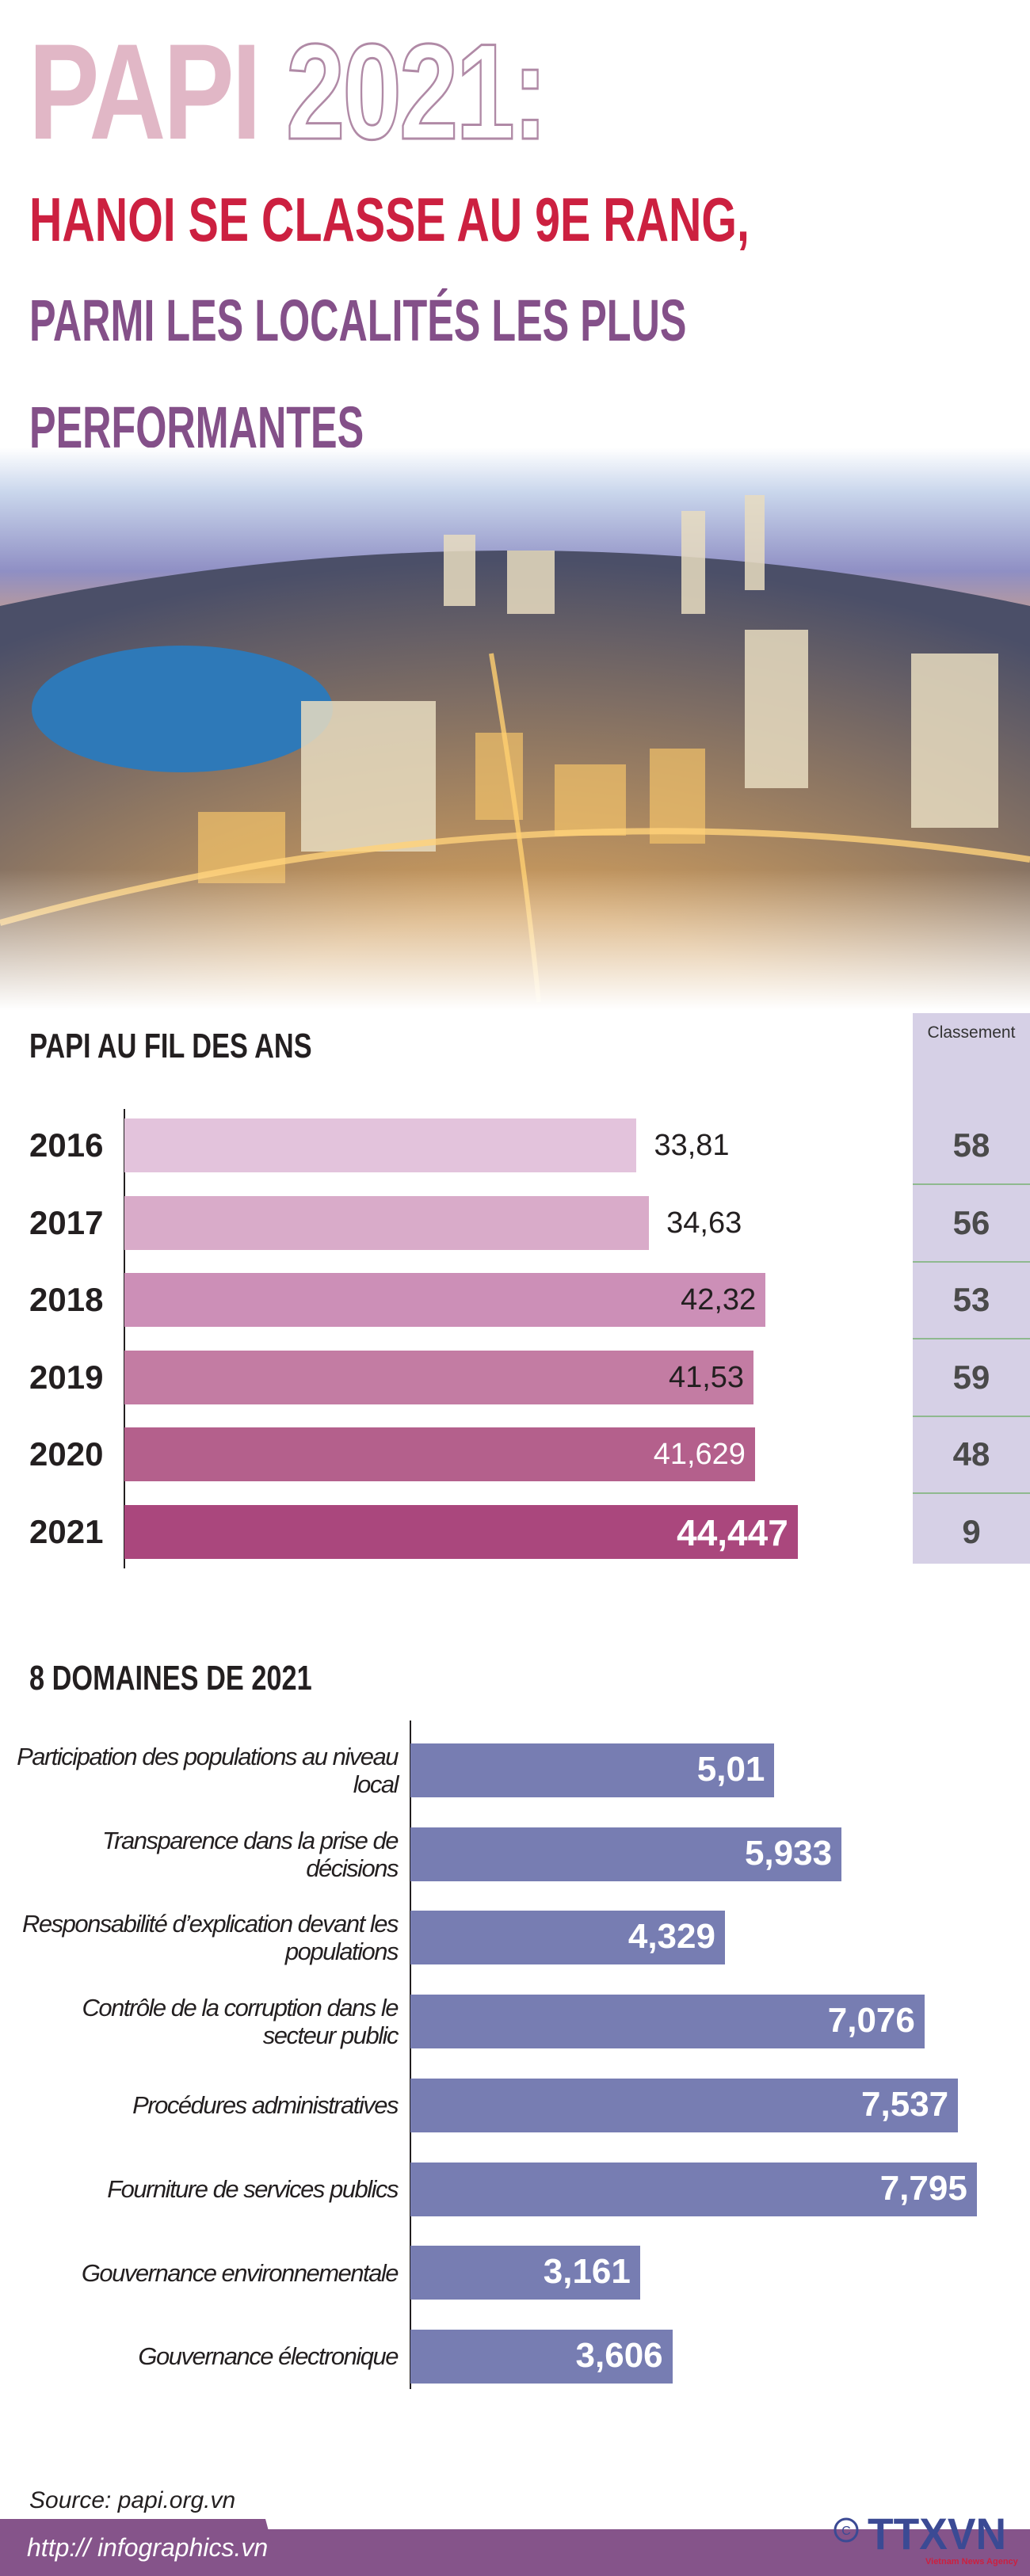  I want to click on domain-label: Gouvernance électronique, so click(268, 2356).